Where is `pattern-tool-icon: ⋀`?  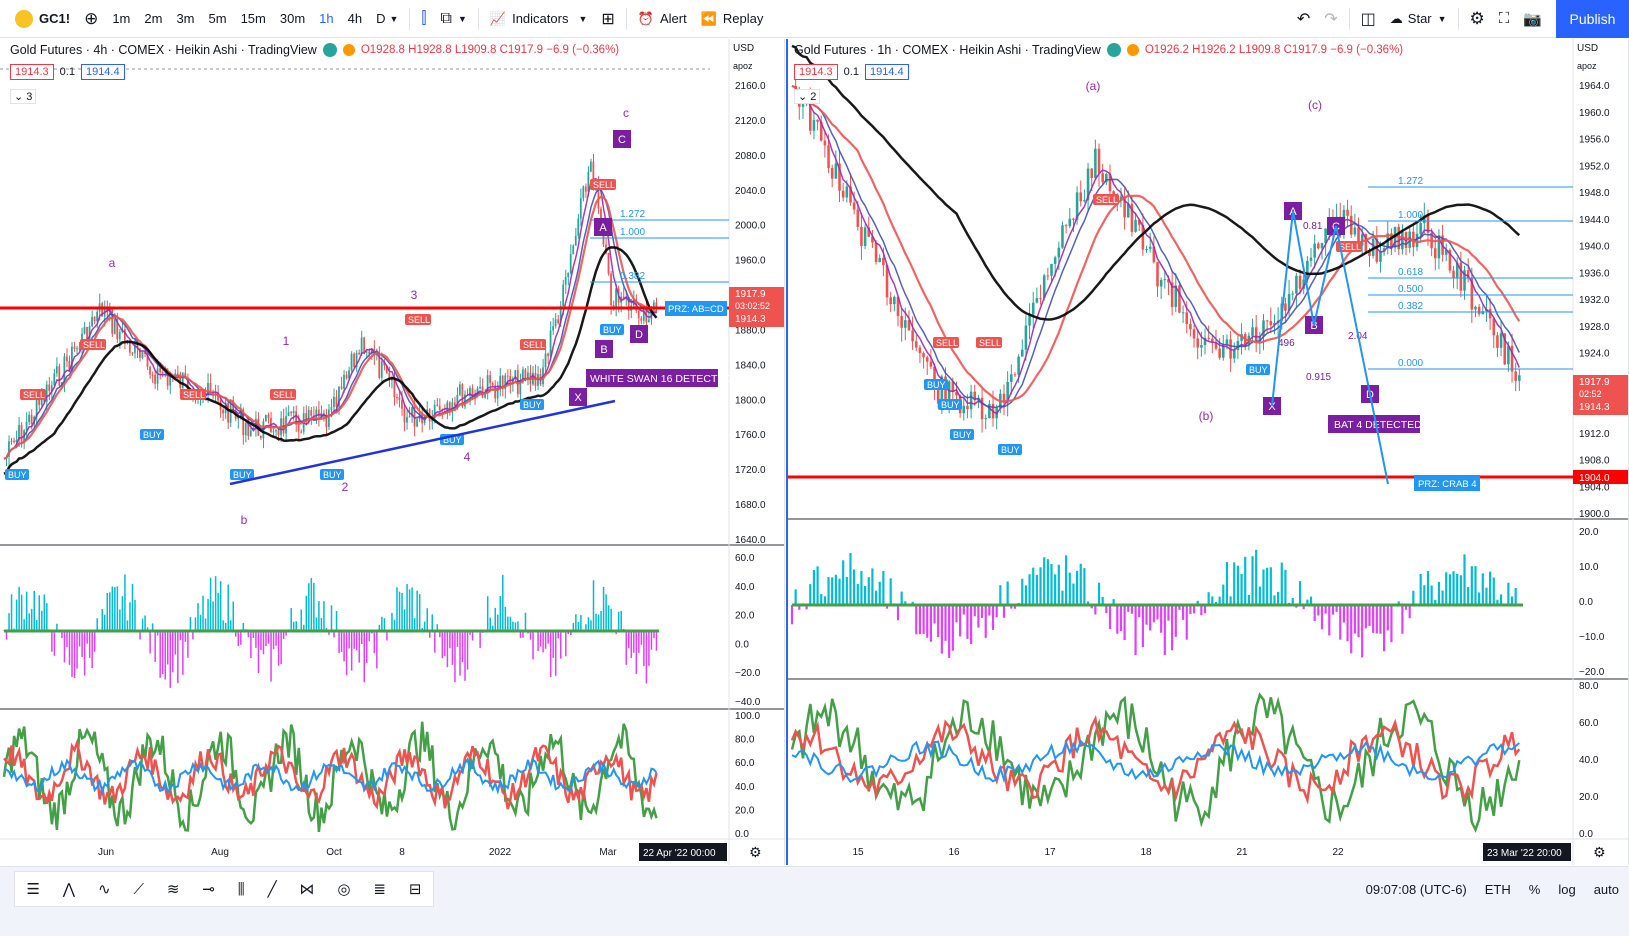
pattern-tool-icon: ⋀ is located at coordinates (69, 889).